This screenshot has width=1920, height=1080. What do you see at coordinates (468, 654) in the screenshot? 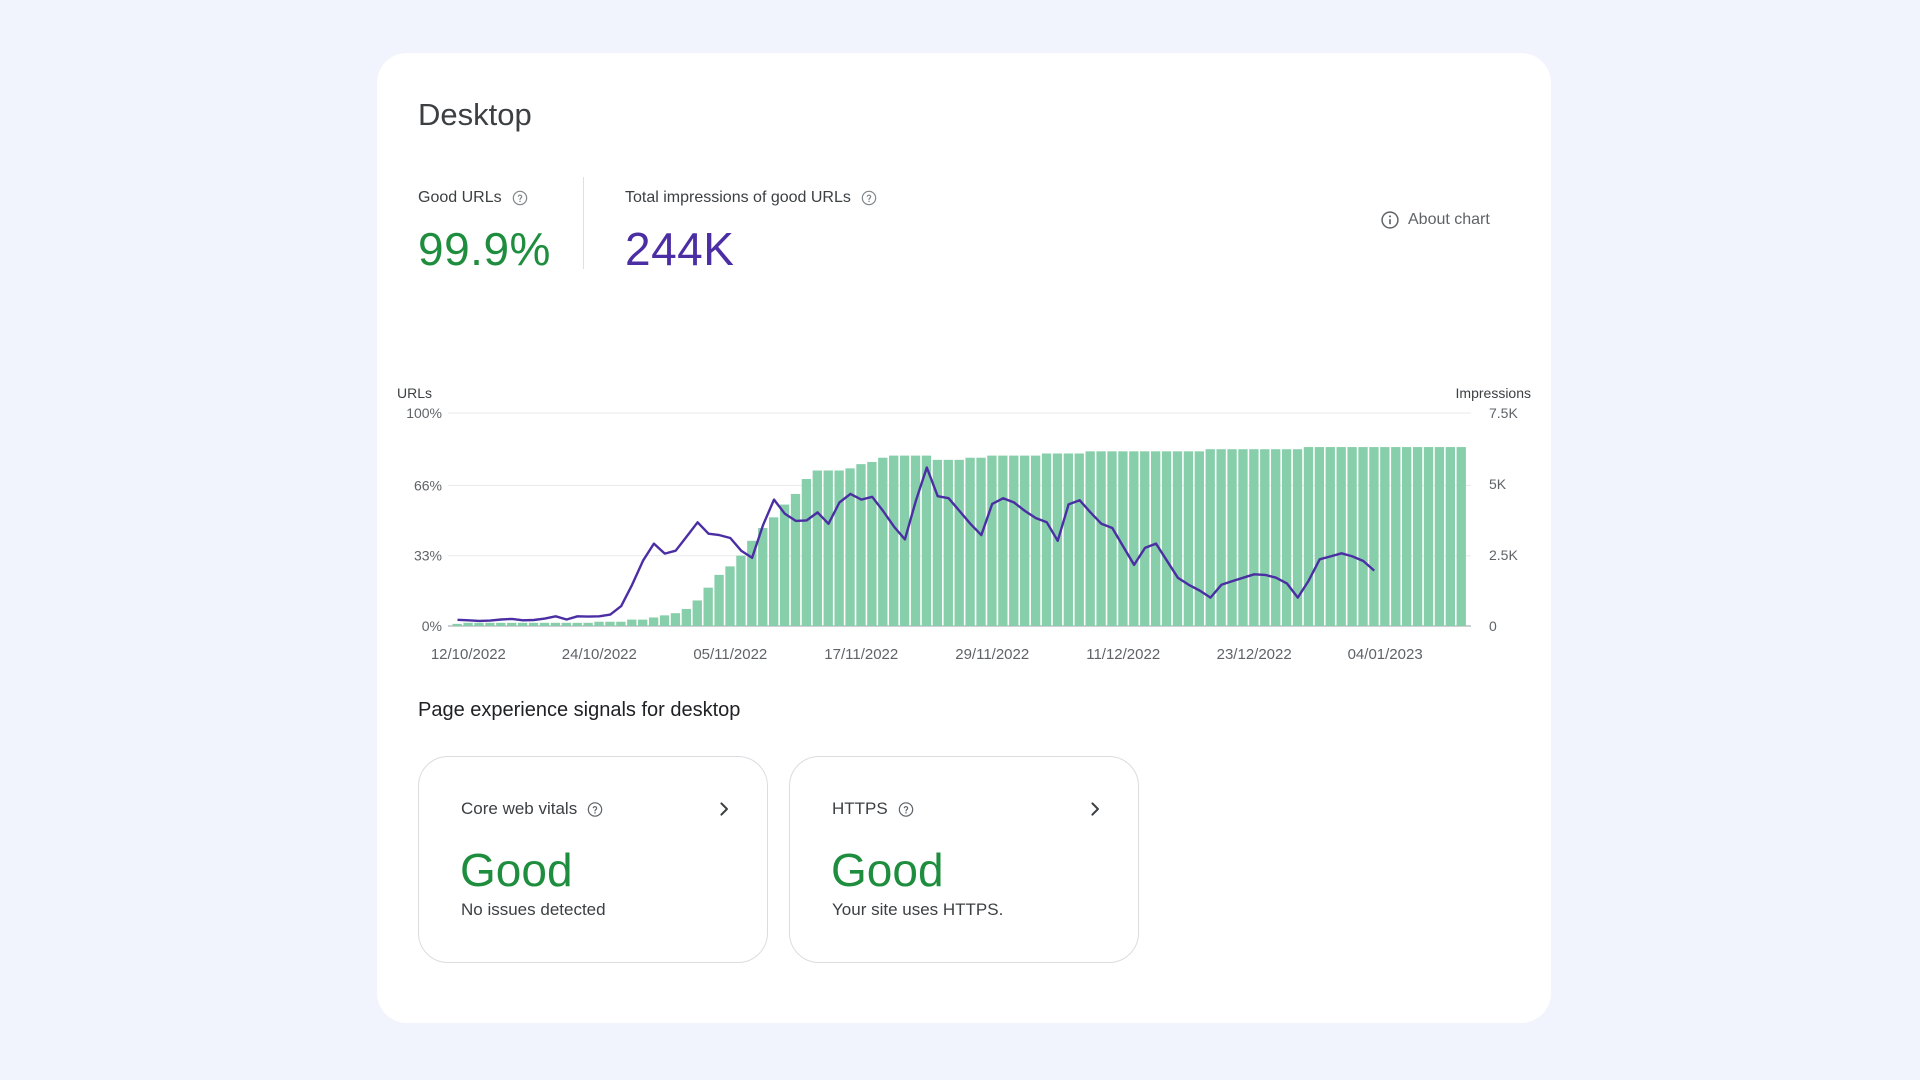
I see `x-axis-tick-label: 12/10/2022` at bounding box center [468, 654].